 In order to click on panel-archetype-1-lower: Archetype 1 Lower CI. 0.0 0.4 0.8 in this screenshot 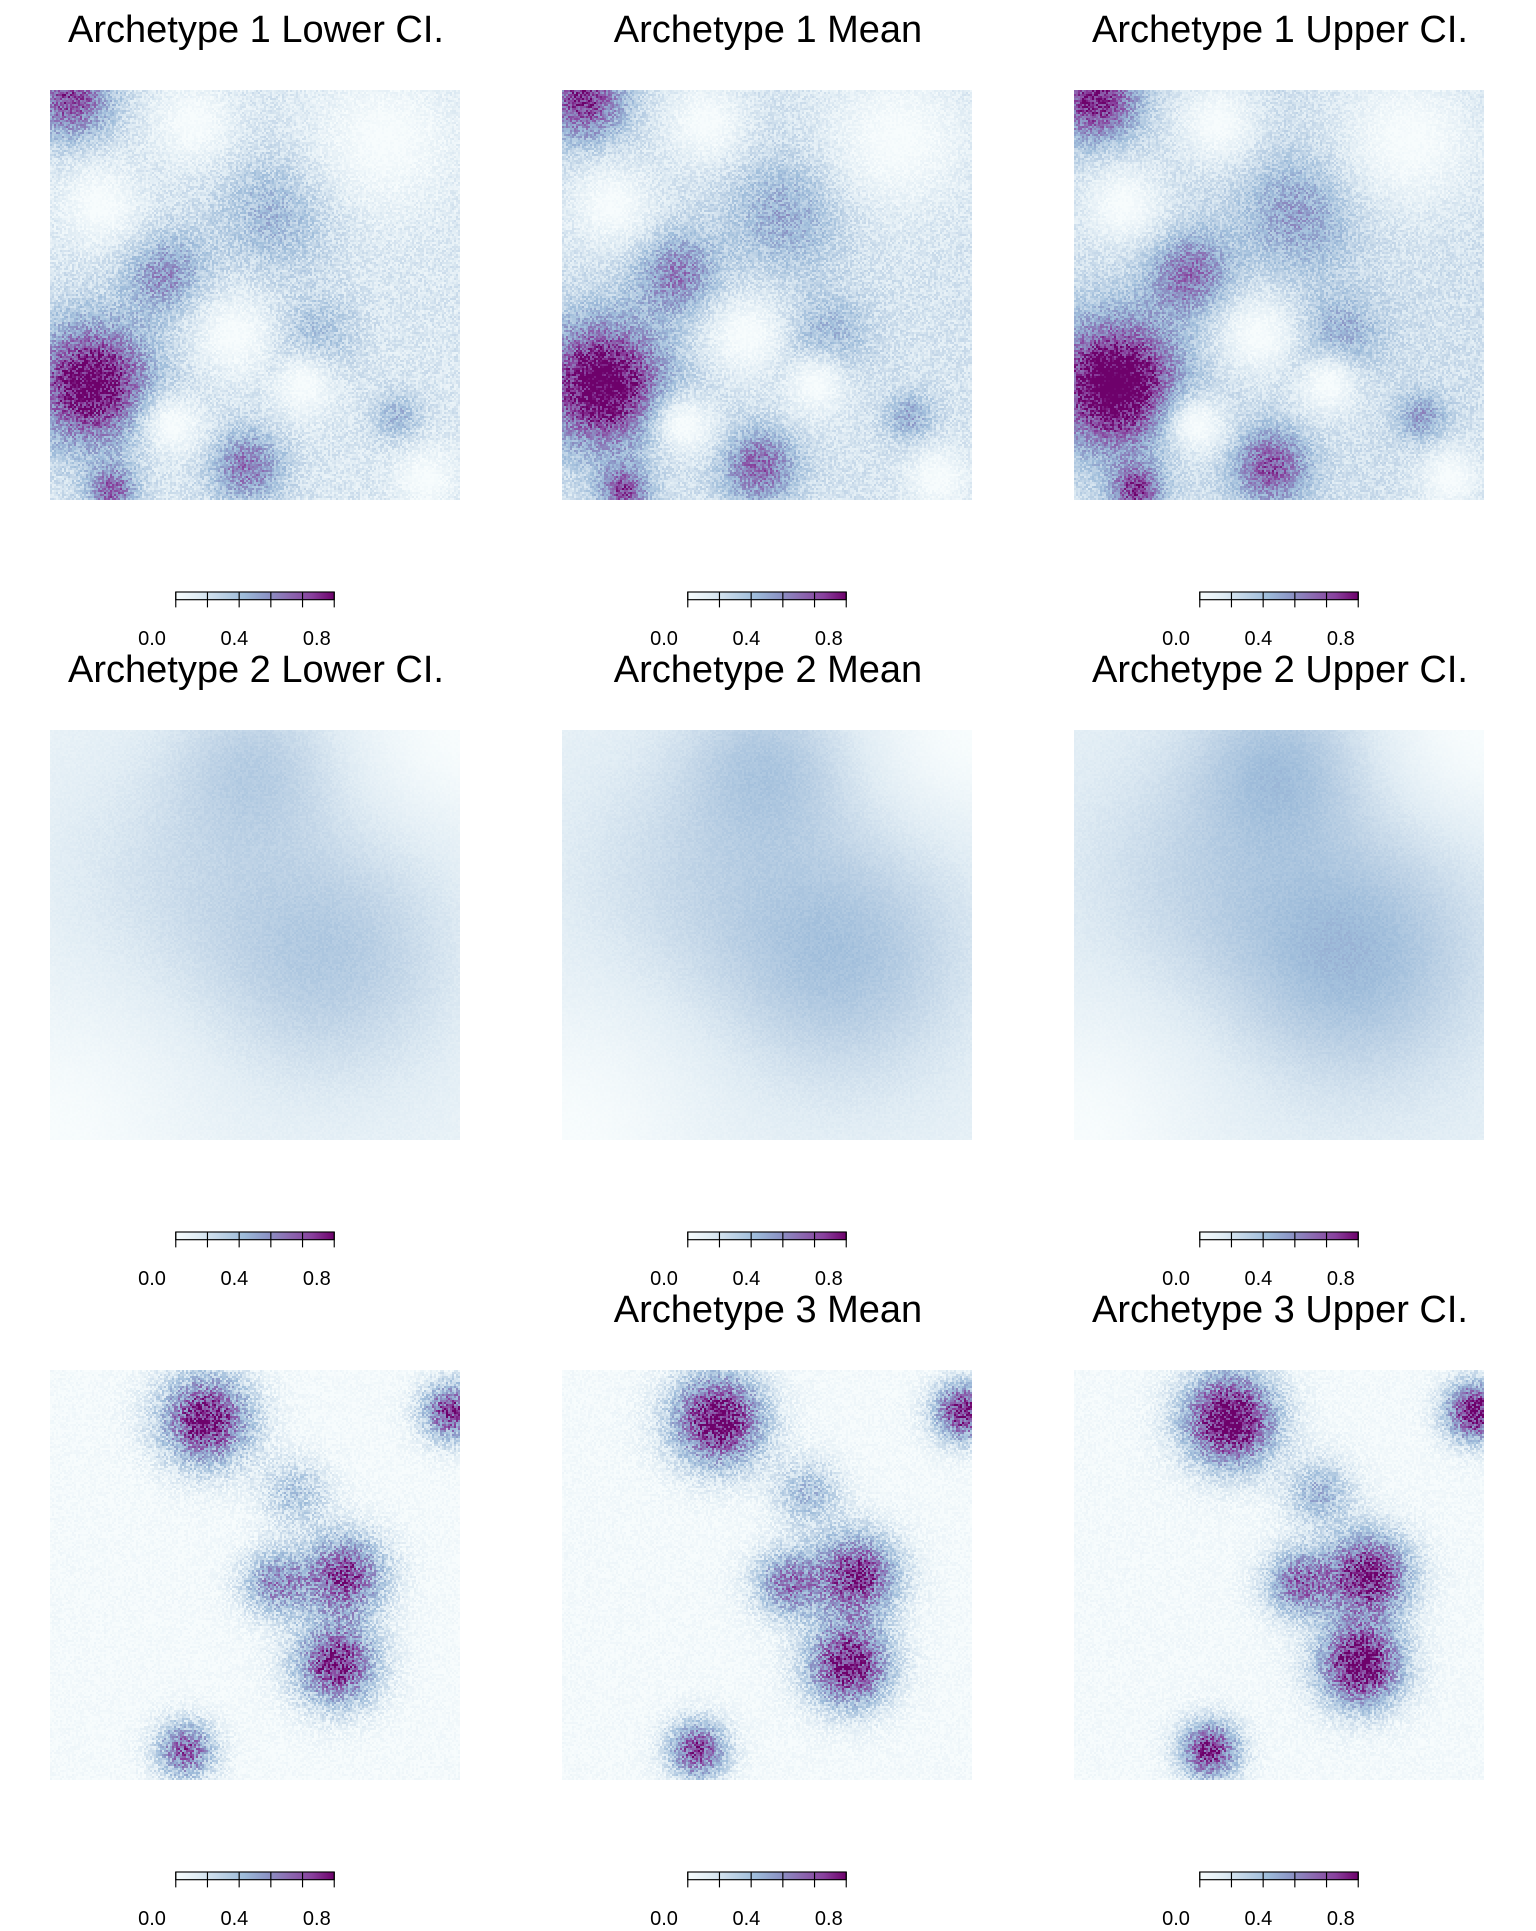, I will do `click(256, 325)`.